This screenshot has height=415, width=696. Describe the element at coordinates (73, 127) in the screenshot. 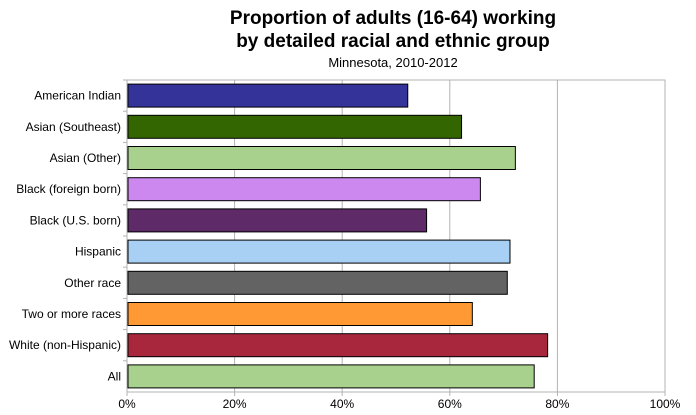

I see `category-label: Asian (Southeast)` at that location.